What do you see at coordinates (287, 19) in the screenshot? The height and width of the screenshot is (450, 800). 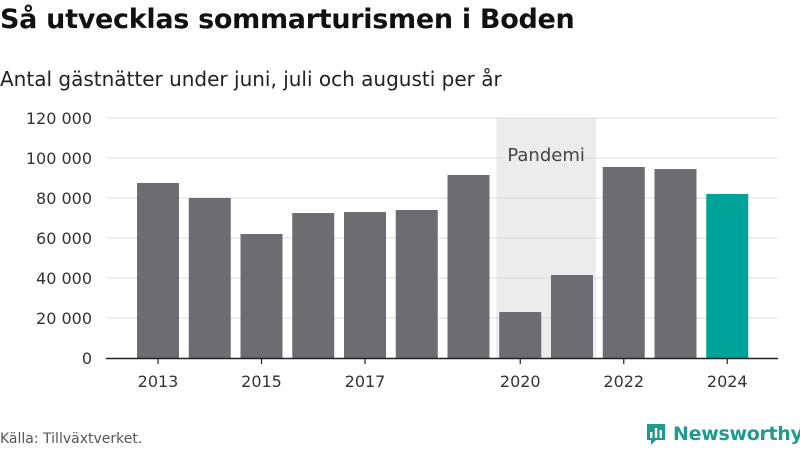 I see `chart-title: Så utvecklas sommarturismen i Boden` at bounding box center [287, 19].